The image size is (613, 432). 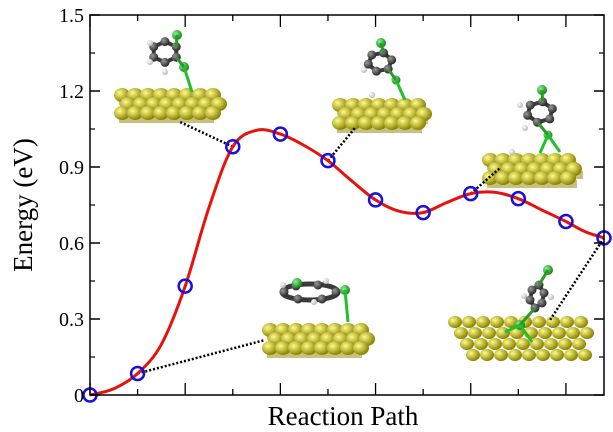 I want to click on x-axis-label: Reaction Path, so click(x=343, y=416).